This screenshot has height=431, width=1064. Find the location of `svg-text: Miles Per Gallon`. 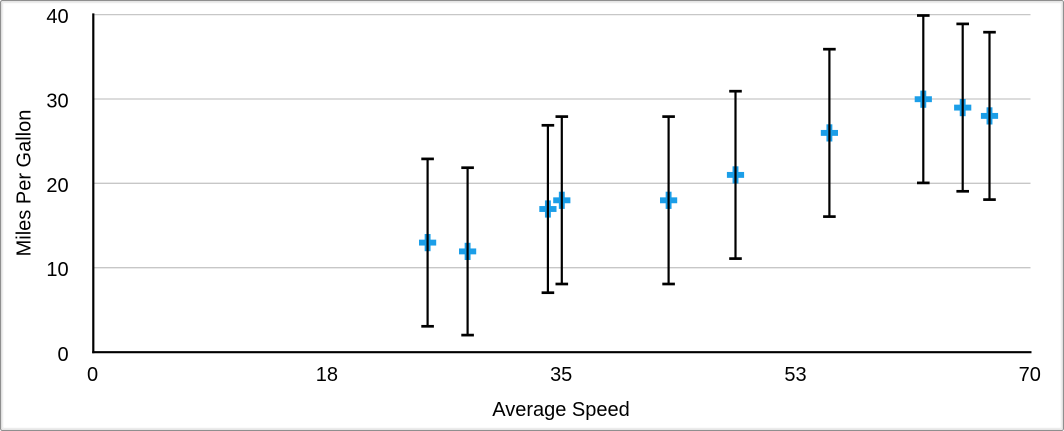

svg-text: Miles Per Gallon is located at coordinates (25, 183).